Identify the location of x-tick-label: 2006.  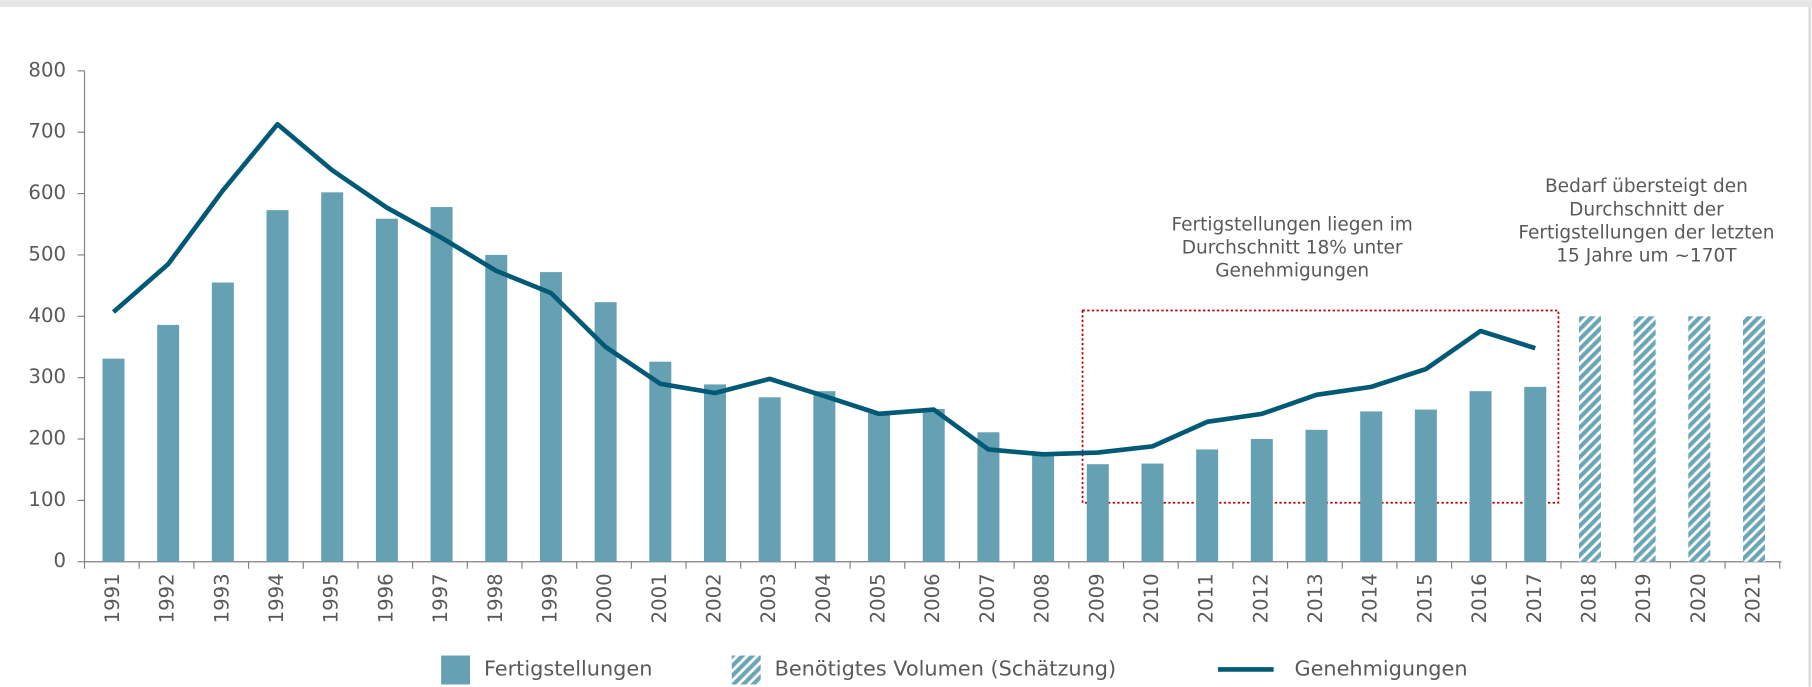
(932, 598).